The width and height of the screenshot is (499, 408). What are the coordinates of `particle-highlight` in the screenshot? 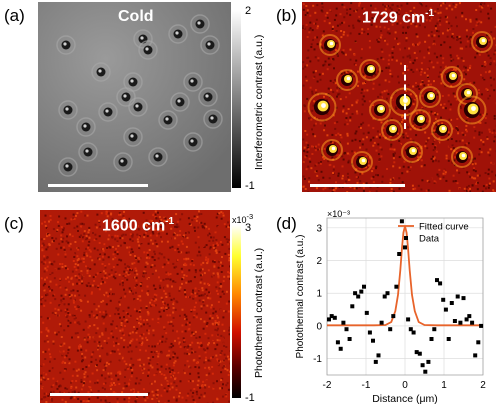 It's located at (121, 160).